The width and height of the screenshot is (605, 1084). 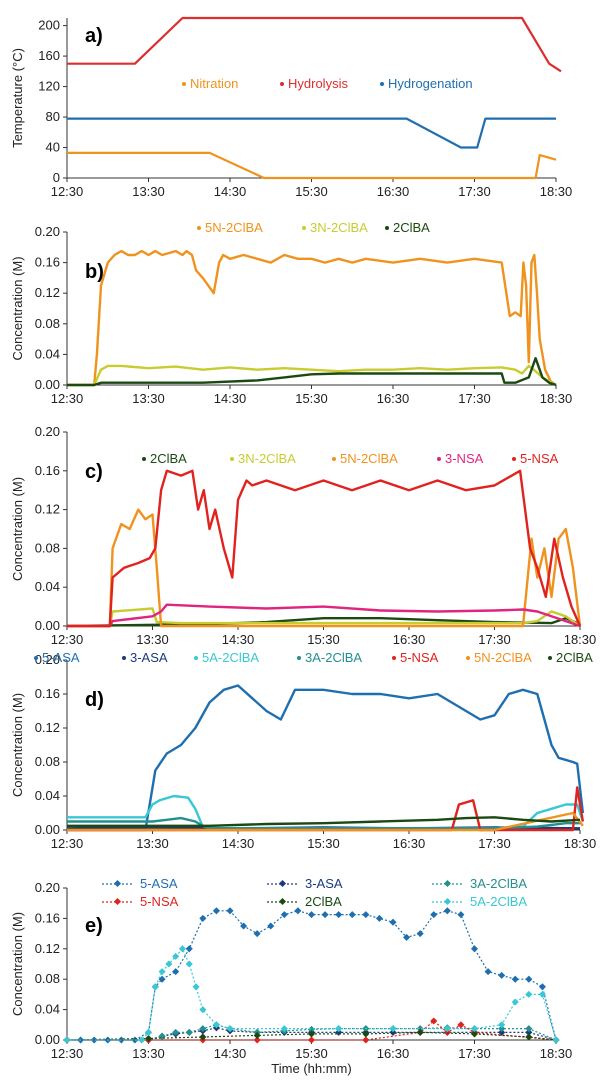 What do you see at coordinates (53, 116) in the screenshot?
I see `y-tick-label: 80` at bounding box center [53, 116].